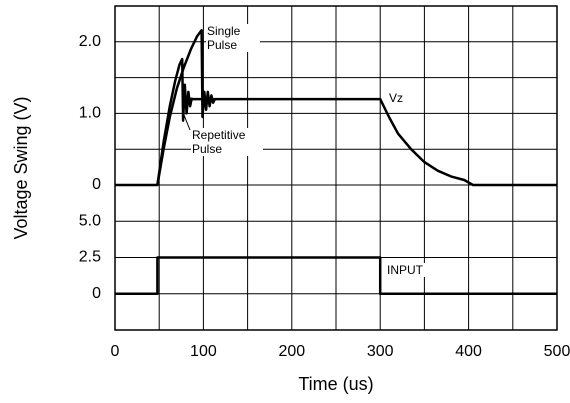 This screenshot has width=570, height=403. I want to click on x-tick-label: 0, so click(115, 351).